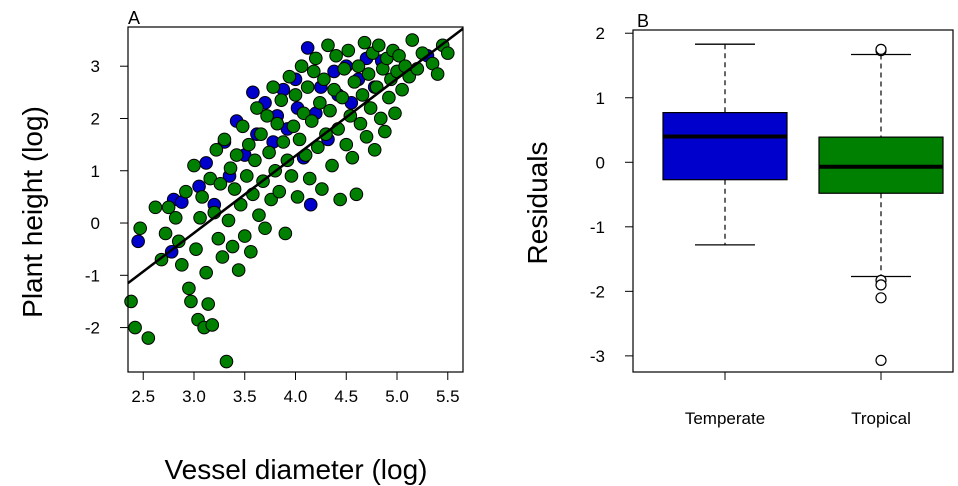 The image size is (958, 486). What do you see at coordinates (611, 195) in the screenshot?
I see `y-axis-ticks: -3 -2 -1 0 1 2` at bounding box center [611, 195].